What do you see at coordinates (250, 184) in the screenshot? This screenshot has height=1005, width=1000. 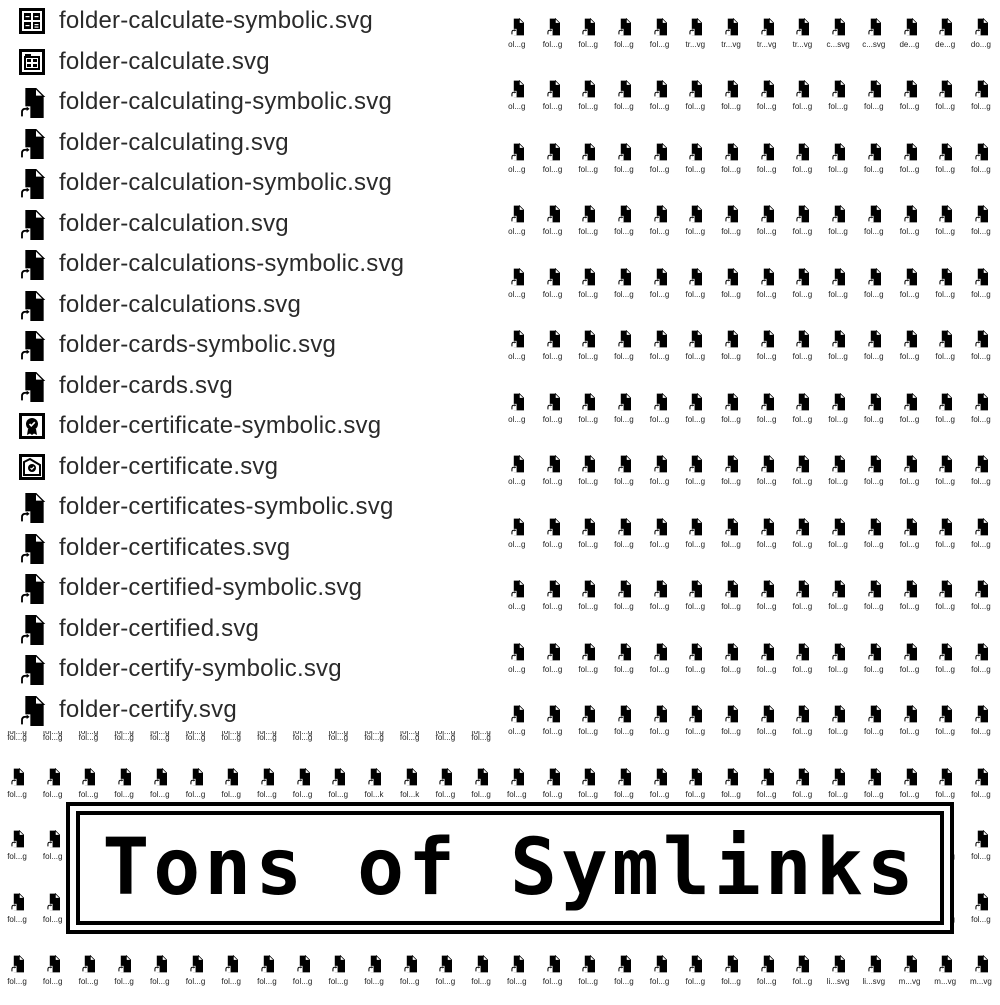 I see `file-list-item: folder-calculation-symbolic.svg` at bounding box center [250, 184].